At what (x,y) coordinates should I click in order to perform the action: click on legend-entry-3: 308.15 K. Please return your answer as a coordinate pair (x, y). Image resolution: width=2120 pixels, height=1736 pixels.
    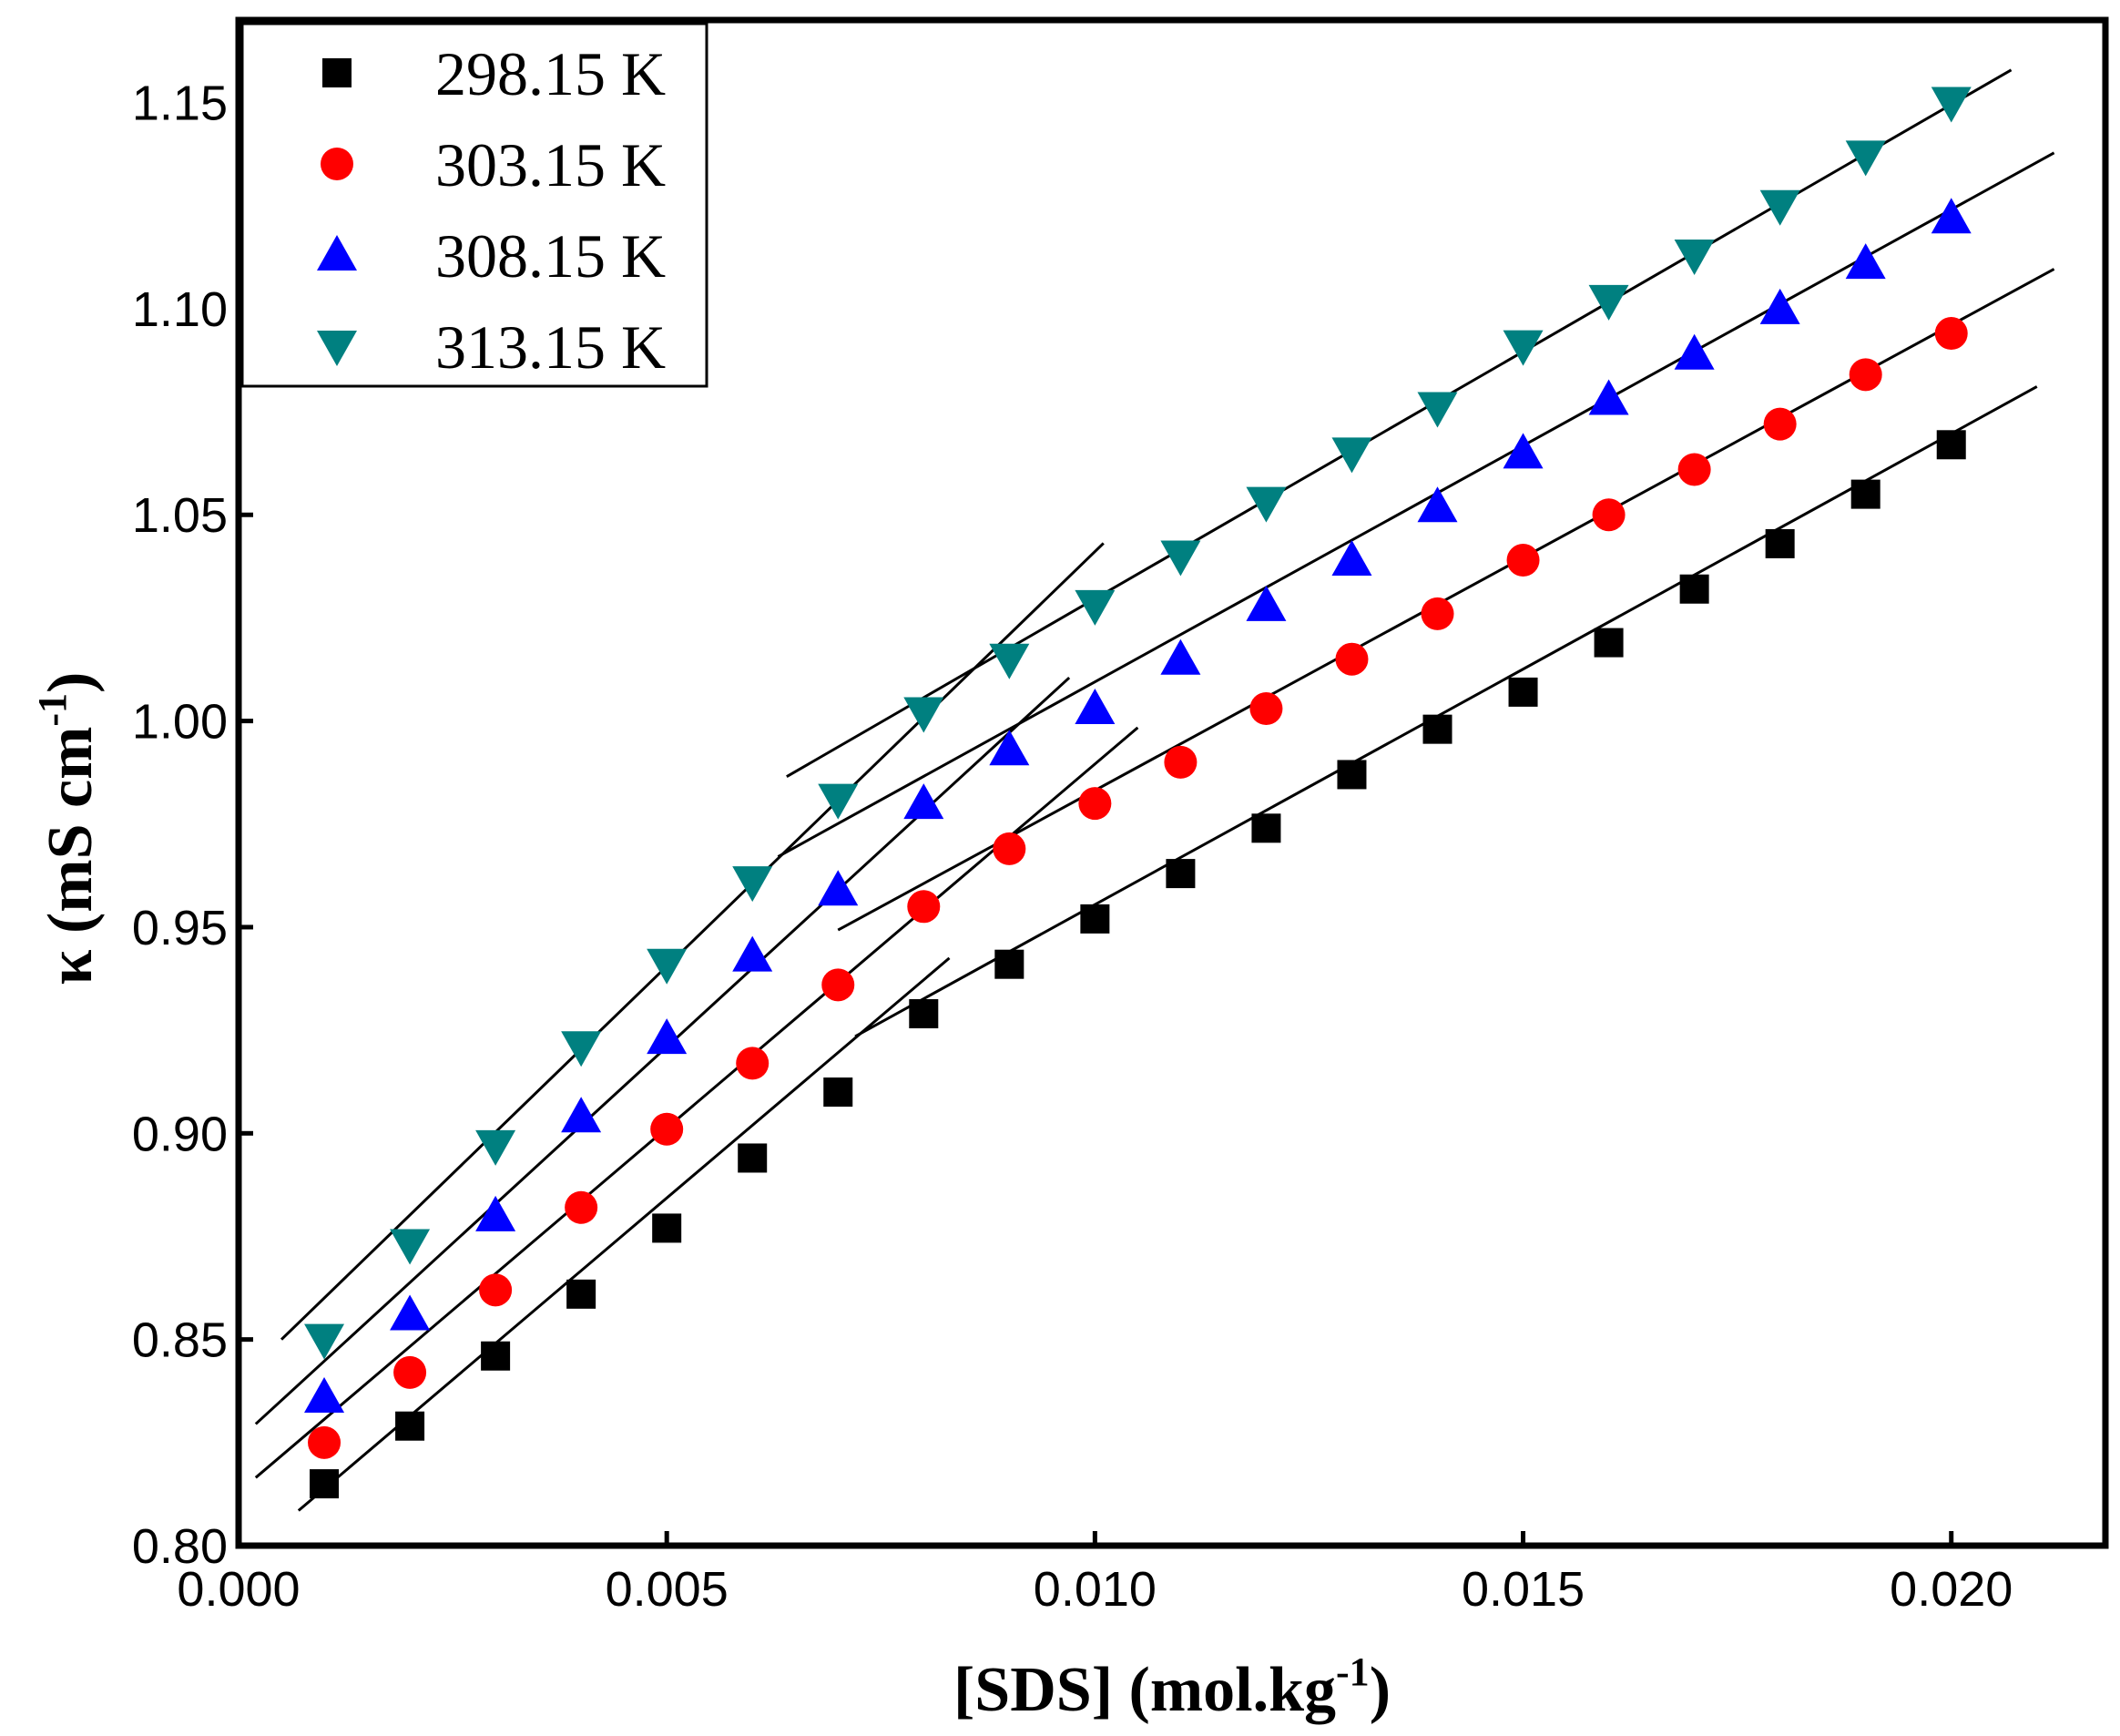
    Looking at the image, I should click on (491, 256).